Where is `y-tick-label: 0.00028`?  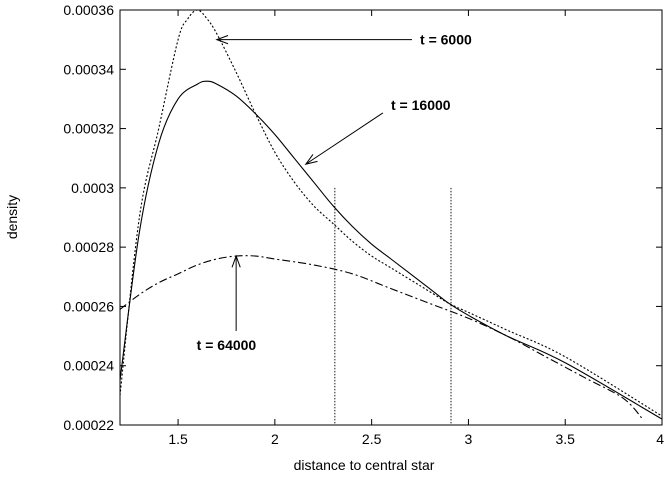
y-tick-label: 0.00028 is located at coordinates (88, 247).